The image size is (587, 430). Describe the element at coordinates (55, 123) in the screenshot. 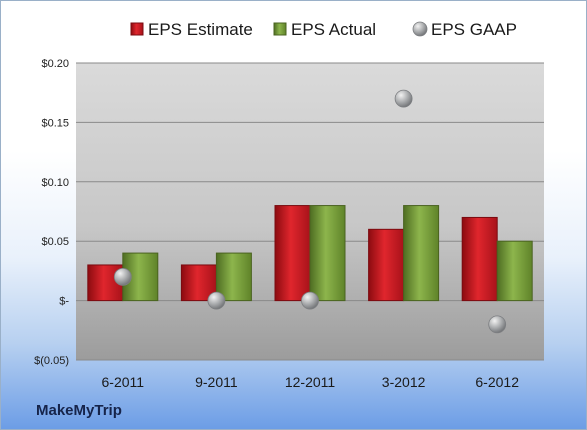

I see `y-tick-label: $0.15` at that location.